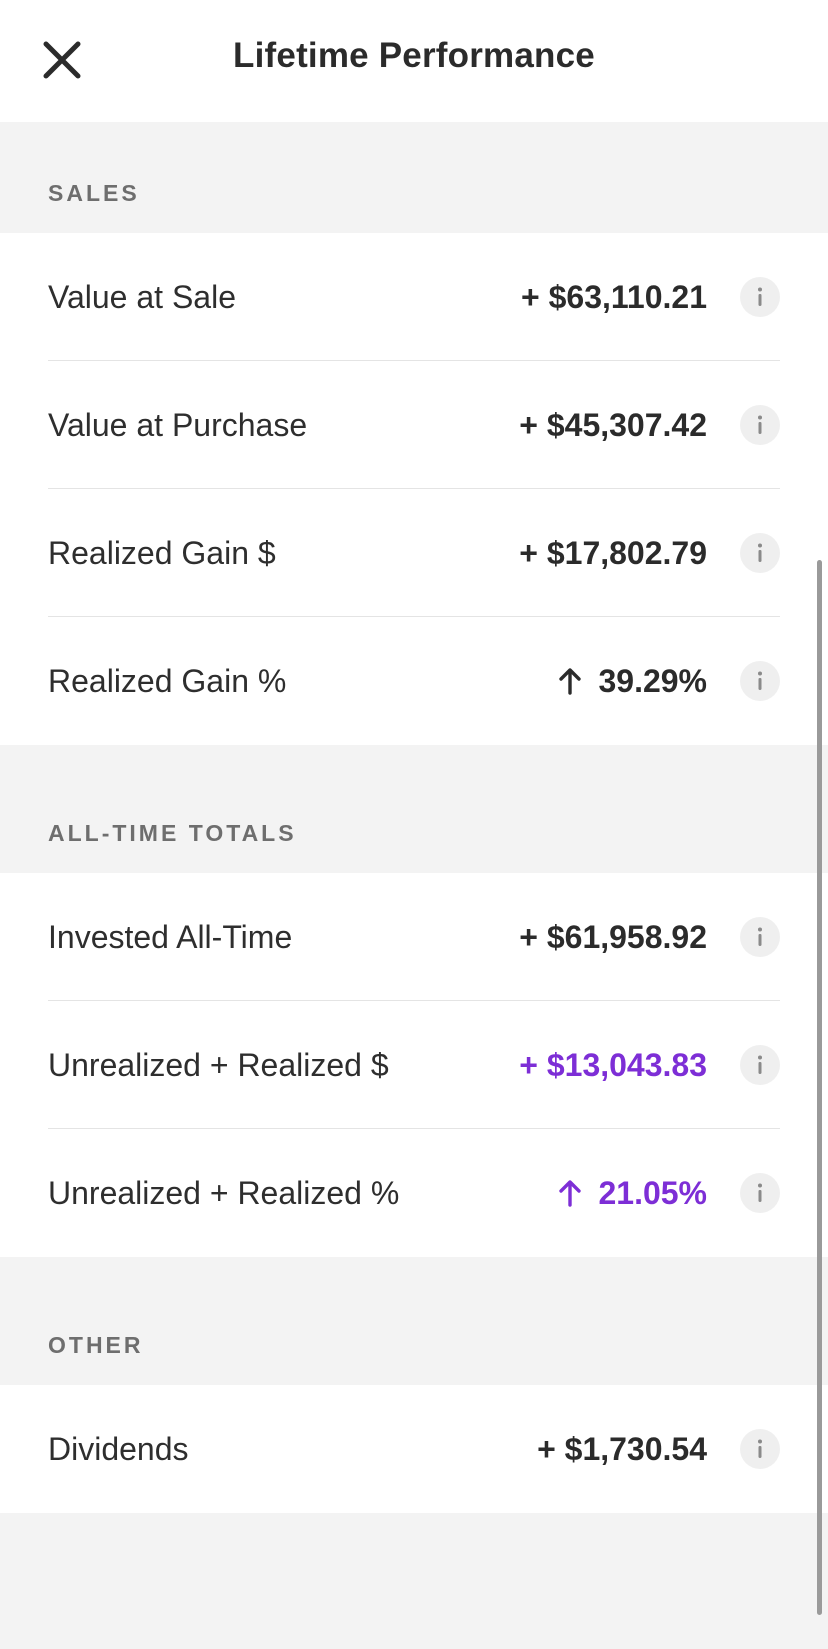  I want to click on row-label: Value at Purchase, so click(178, 425).